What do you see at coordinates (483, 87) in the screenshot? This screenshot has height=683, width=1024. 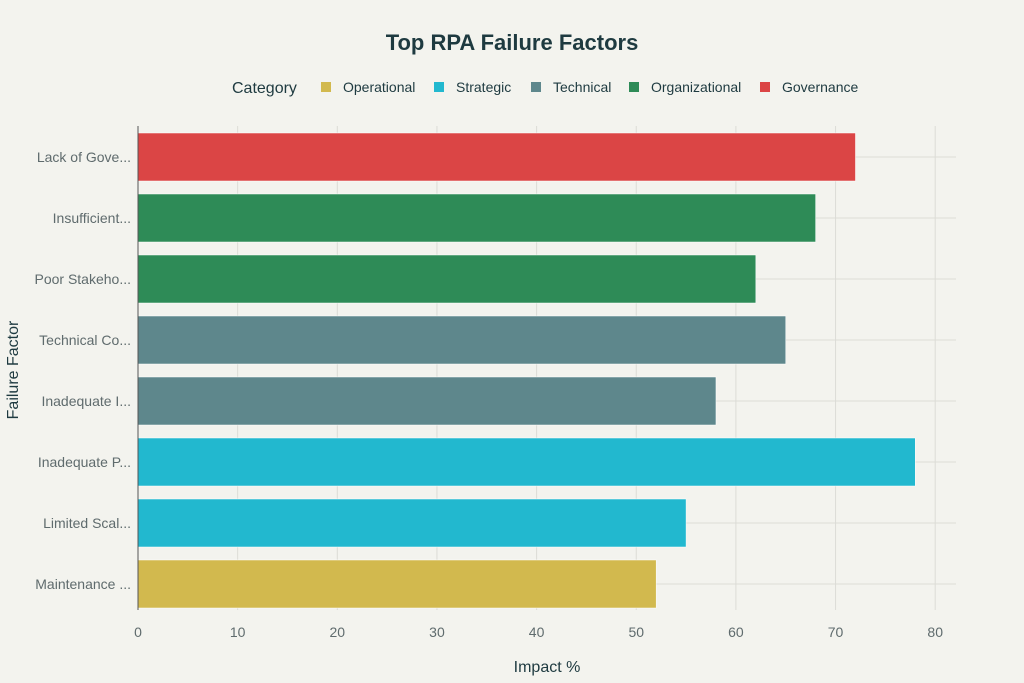 I see `legend-label: Strategic` at bounding box center [483, 87].